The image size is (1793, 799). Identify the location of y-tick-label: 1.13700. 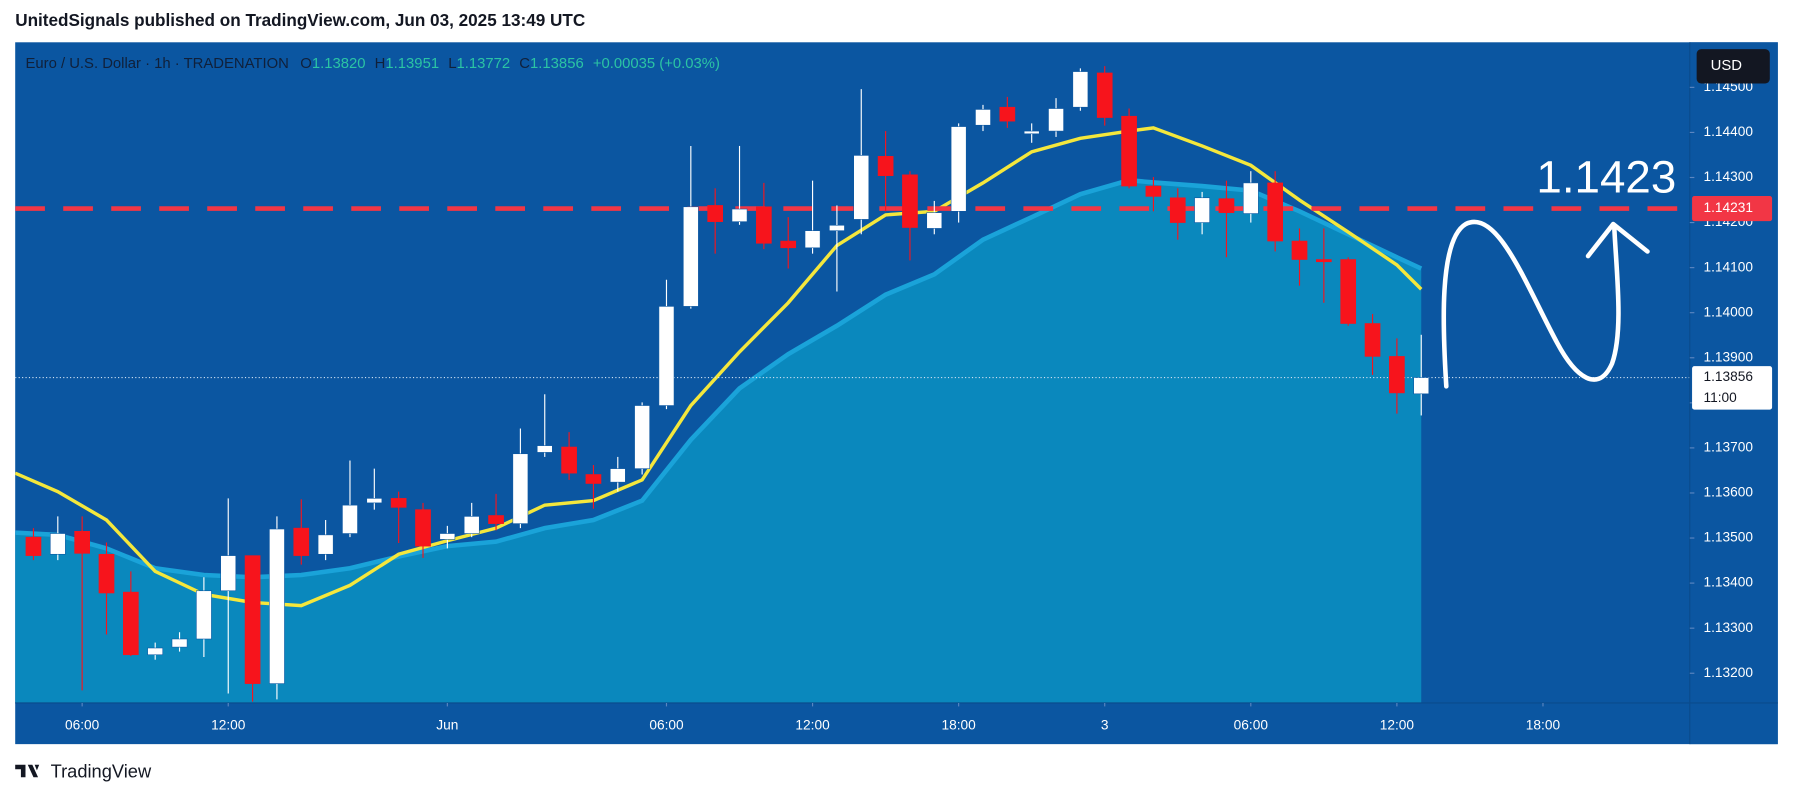
(1729, 447).